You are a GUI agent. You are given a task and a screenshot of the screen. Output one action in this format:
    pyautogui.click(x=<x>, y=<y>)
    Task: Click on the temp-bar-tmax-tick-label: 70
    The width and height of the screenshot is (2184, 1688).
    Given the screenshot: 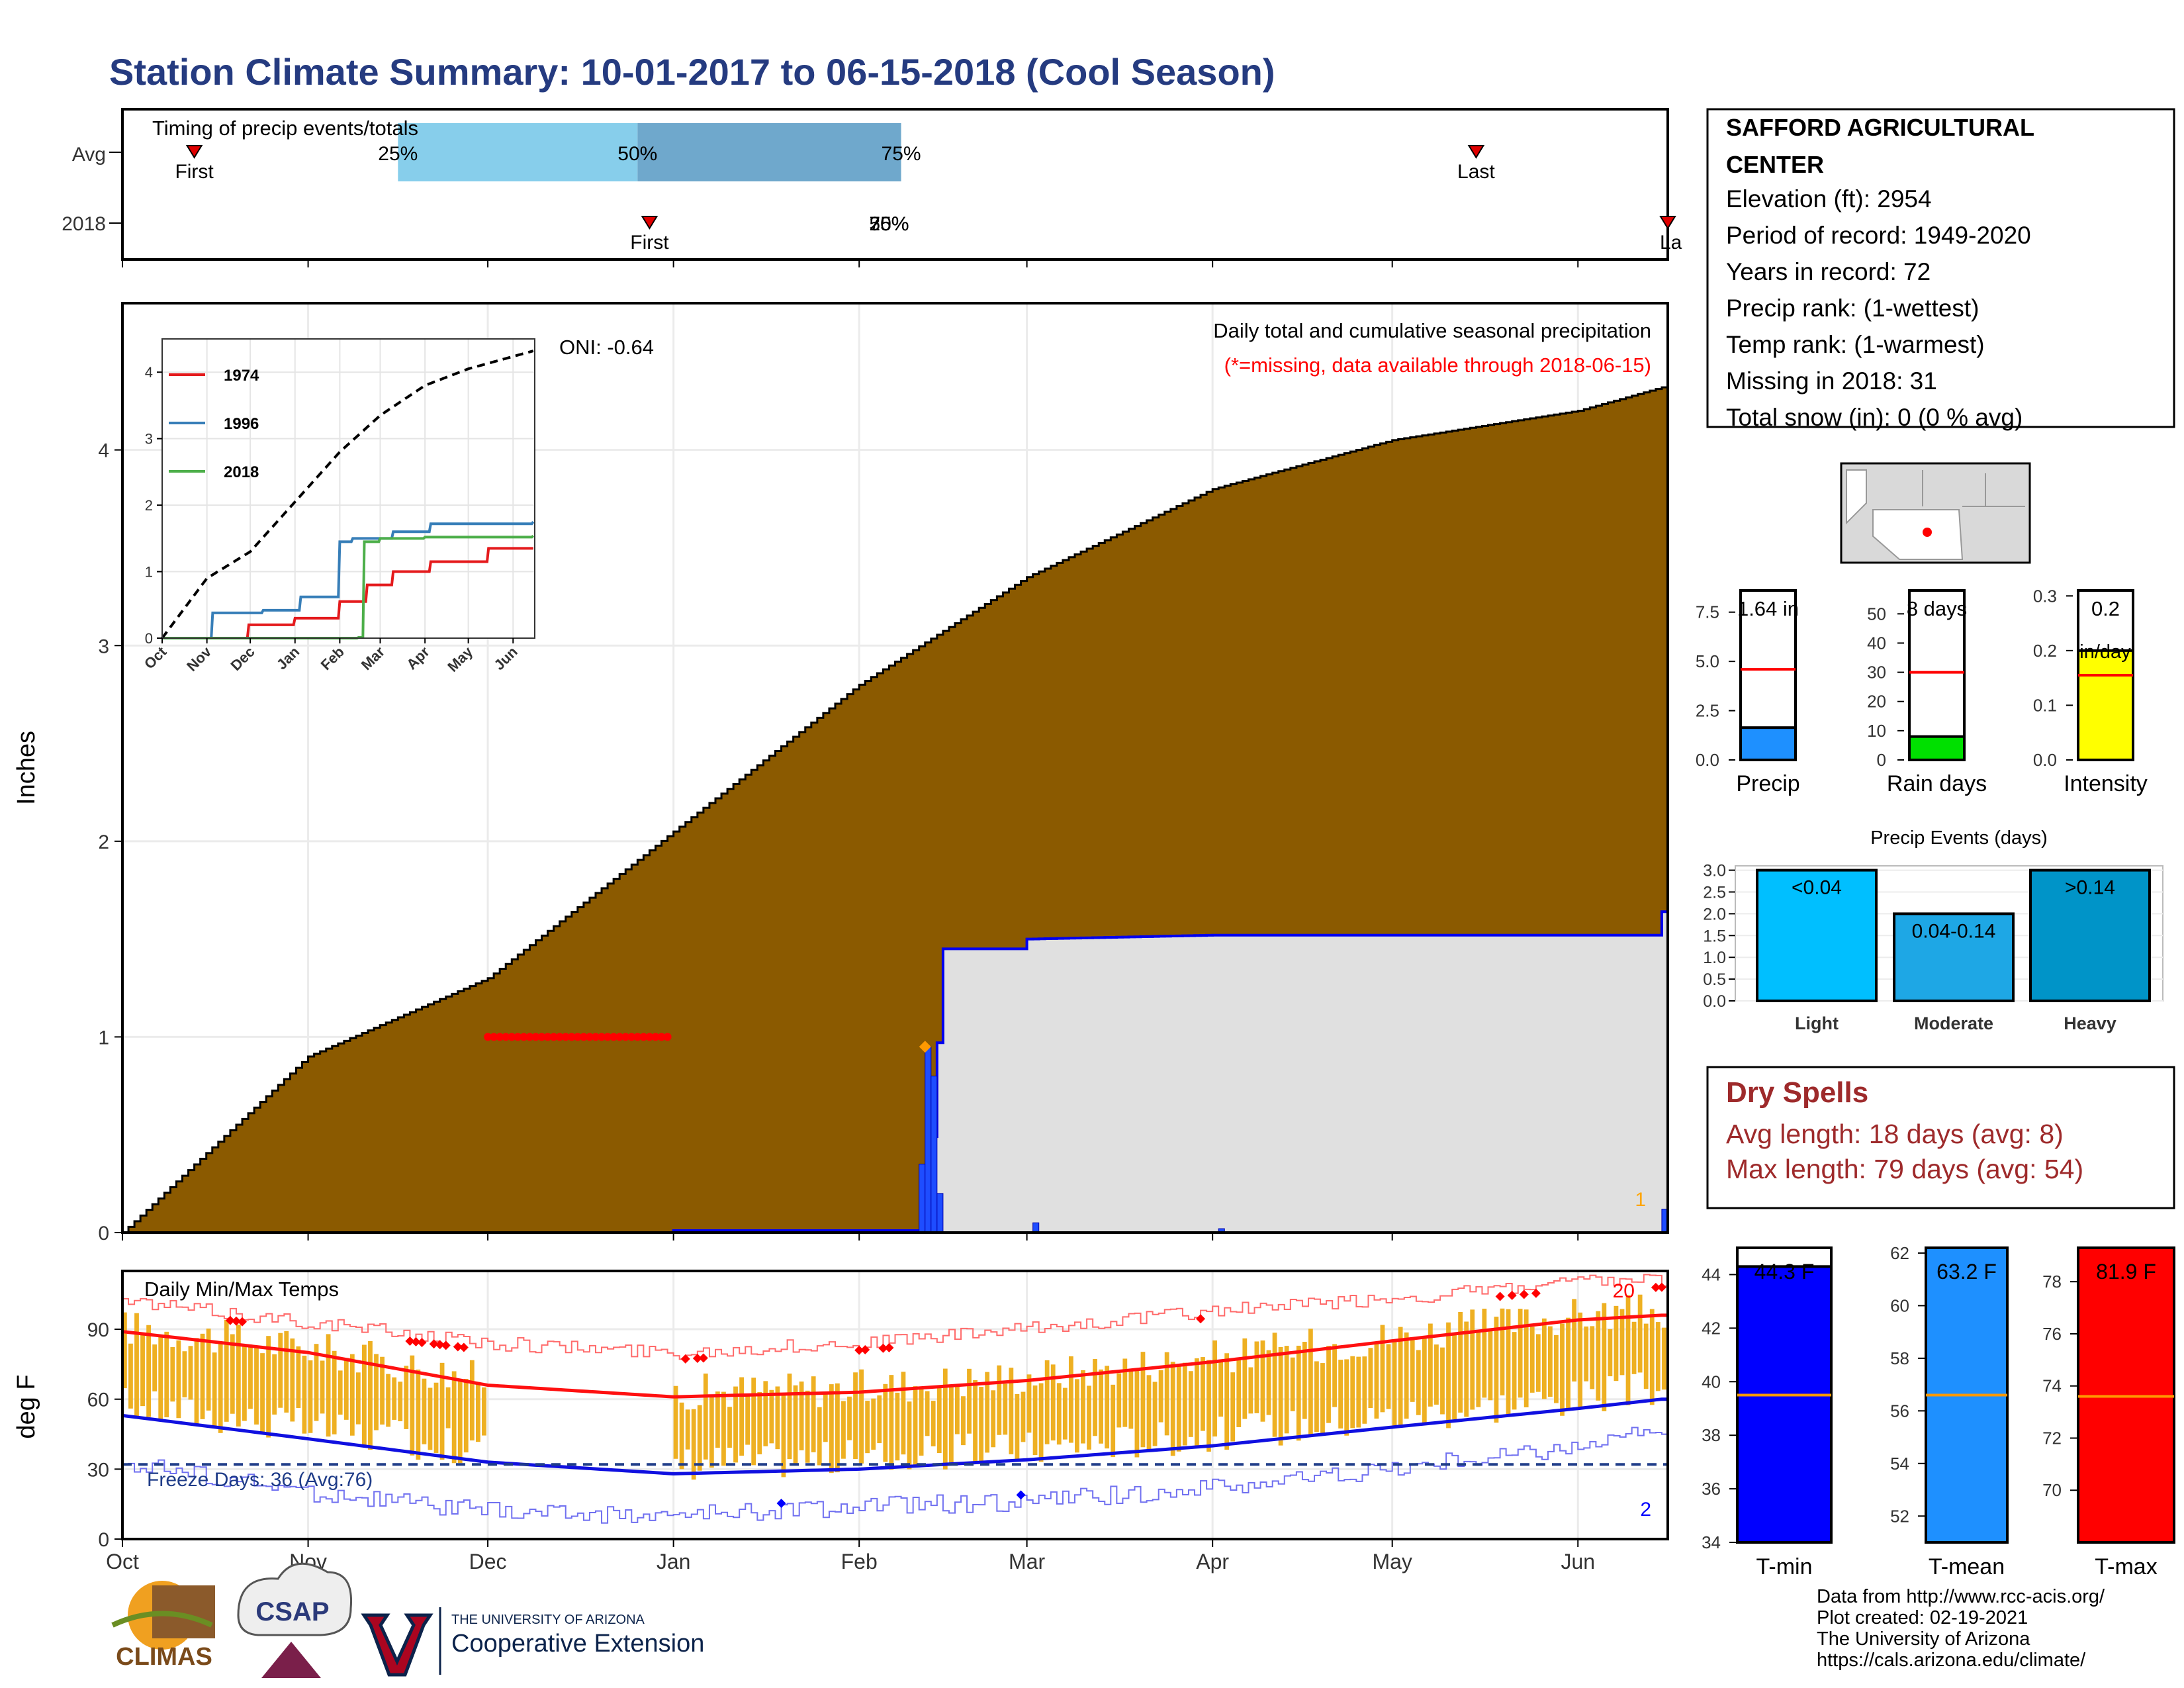 What is the action you would take?
    pyautogui.click(x=2052, y=1490)
    